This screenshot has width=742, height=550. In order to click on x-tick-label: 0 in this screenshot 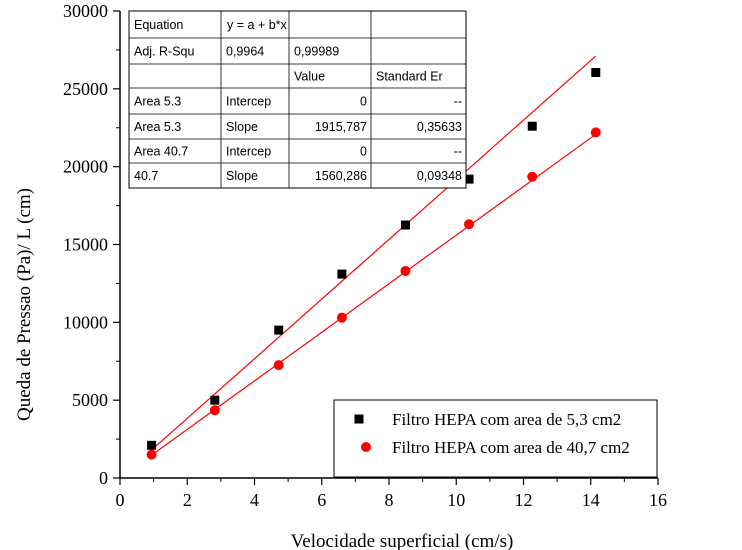, I will do `click(120, 500)`.